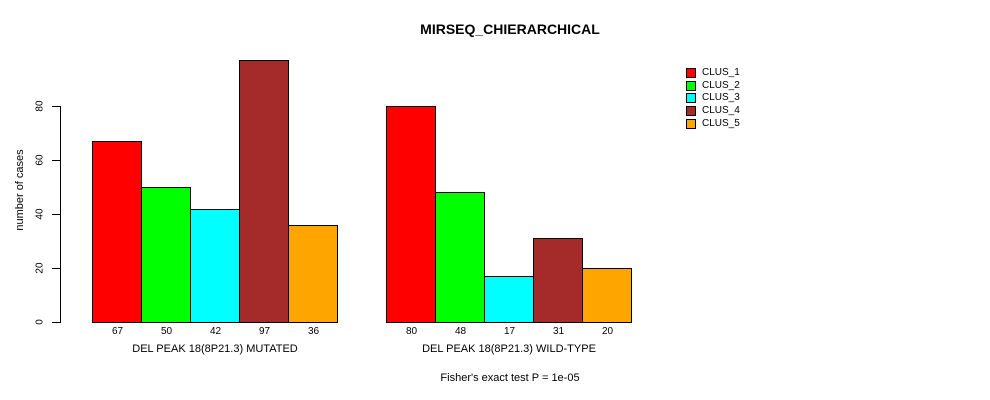 The image size is (990, 400). What do you see at coordinates (264, 331) in the screenshot?
I see `bar-value-label: 97` at bounding box center [264, 331].